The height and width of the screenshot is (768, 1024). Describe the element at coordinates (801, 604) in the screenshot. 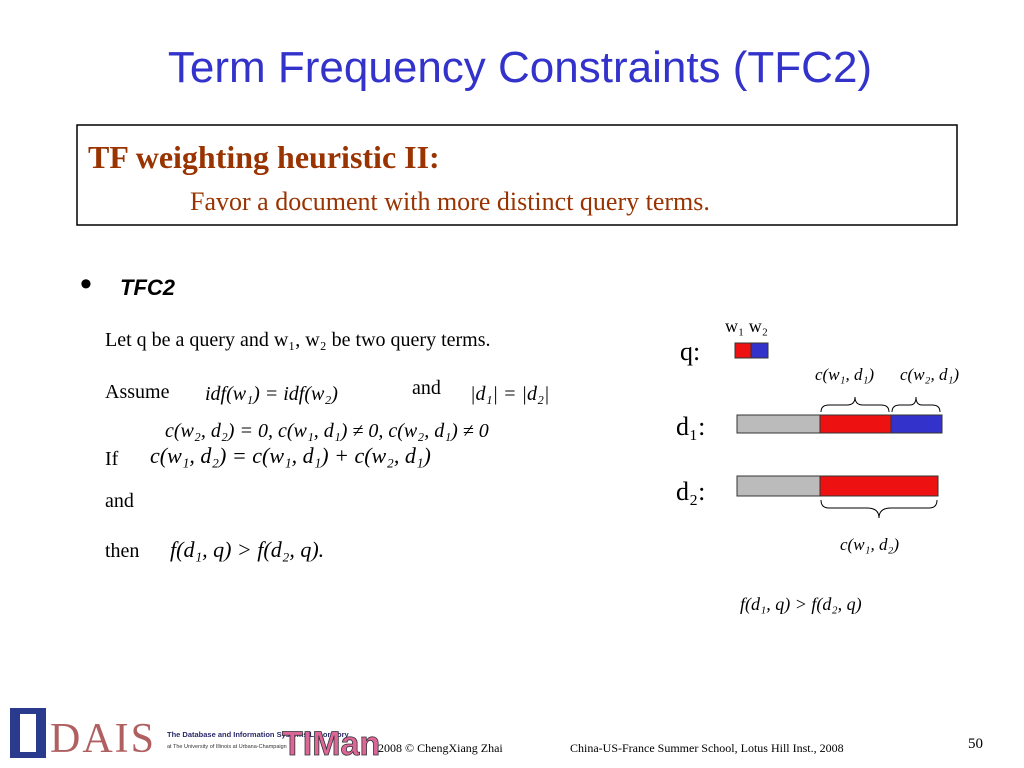

I see `result: f(d₁, q) > f(d₂, q)` at that location.